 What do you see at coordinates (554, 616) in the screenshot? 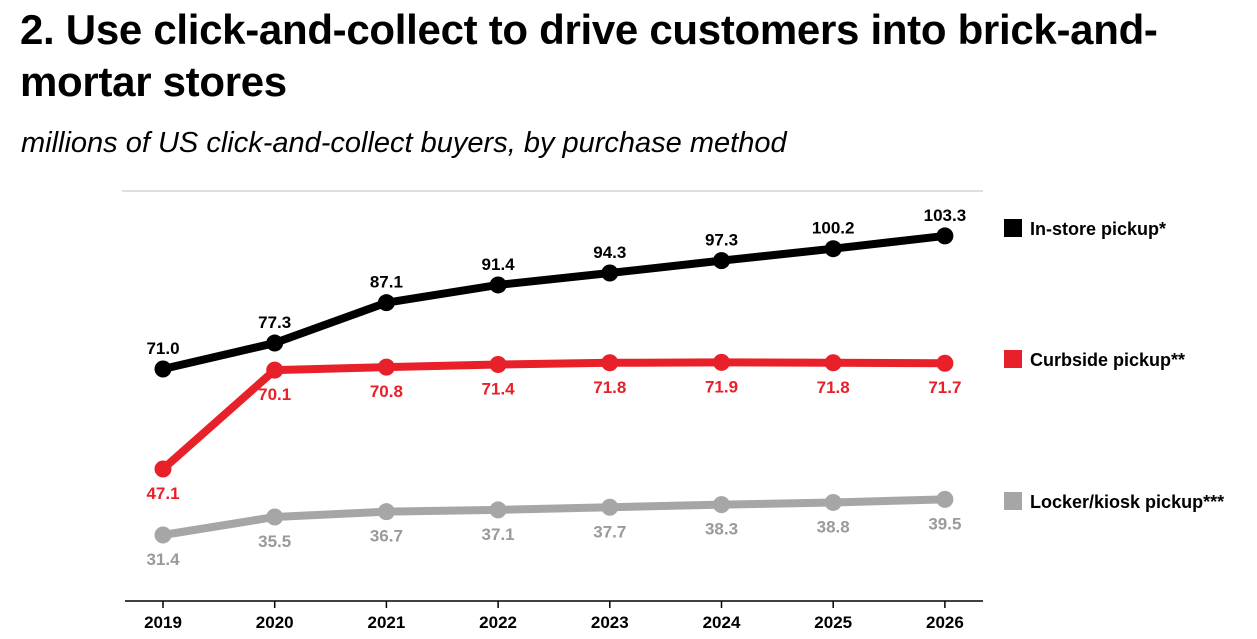
I see `x-axis-ticks: 2019 2020 2021 2022 2023 2024 2025 2026` at bounding box center [554, 616].